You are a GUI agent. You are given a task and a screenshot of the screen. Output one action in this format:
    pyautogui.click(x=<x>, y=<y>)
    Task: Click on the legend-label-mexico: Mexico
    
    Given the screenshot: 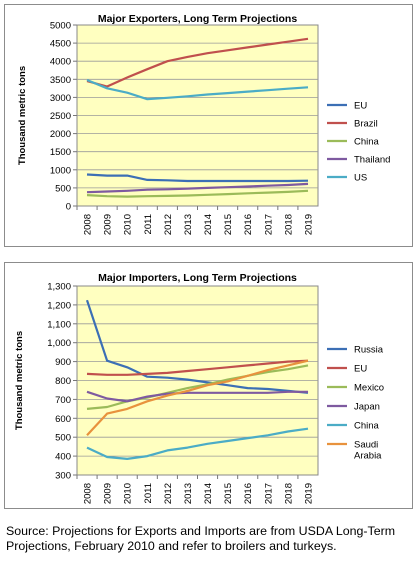 What is the action you would take?
    pyautogui.click(x=369, y=388)
    